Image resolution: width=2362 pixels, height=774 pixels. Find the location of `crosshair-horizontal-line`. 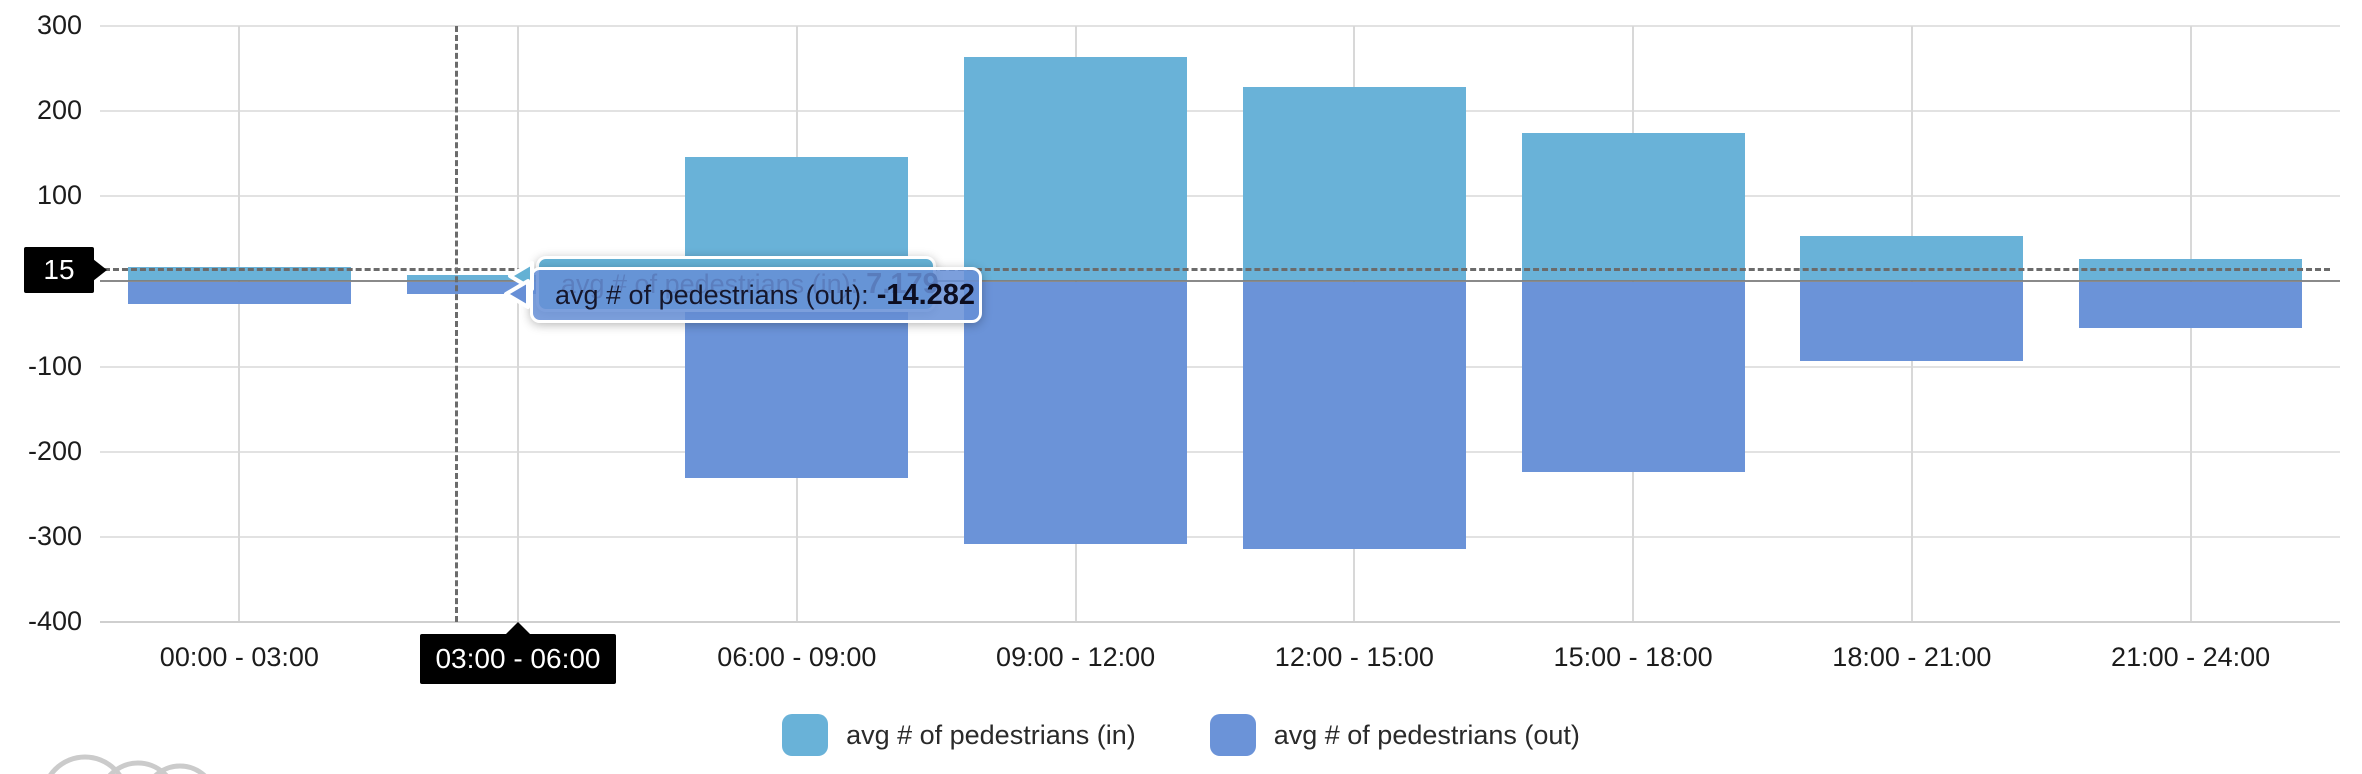

crosshair-horizontal-line is located at coordinates (1217, 269).